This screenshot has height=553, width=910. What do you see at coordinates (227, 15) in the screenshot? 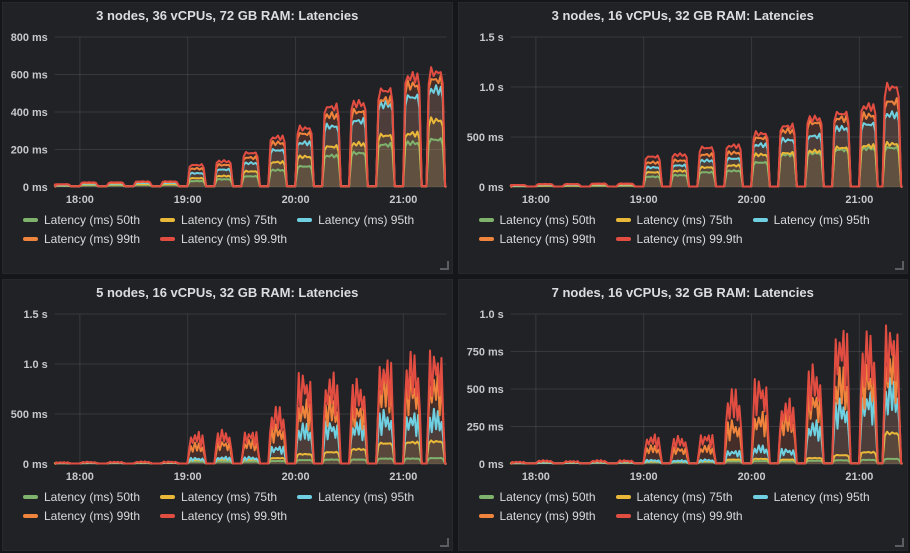
I see `panel-title: 3 nodes, 36 vCPUs, 72 GB RAM: Latencies` at bounding box center [227, 15].